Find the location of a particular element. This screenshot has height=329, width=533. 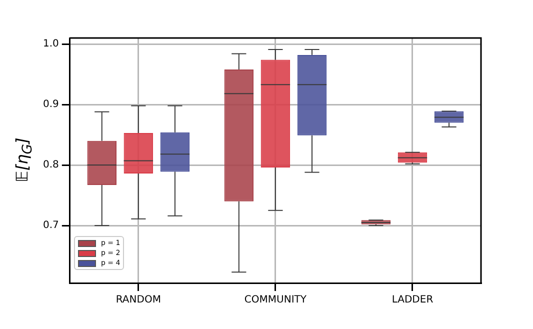

y-tick-label: 0.7 is located at coordinates (50, 226).